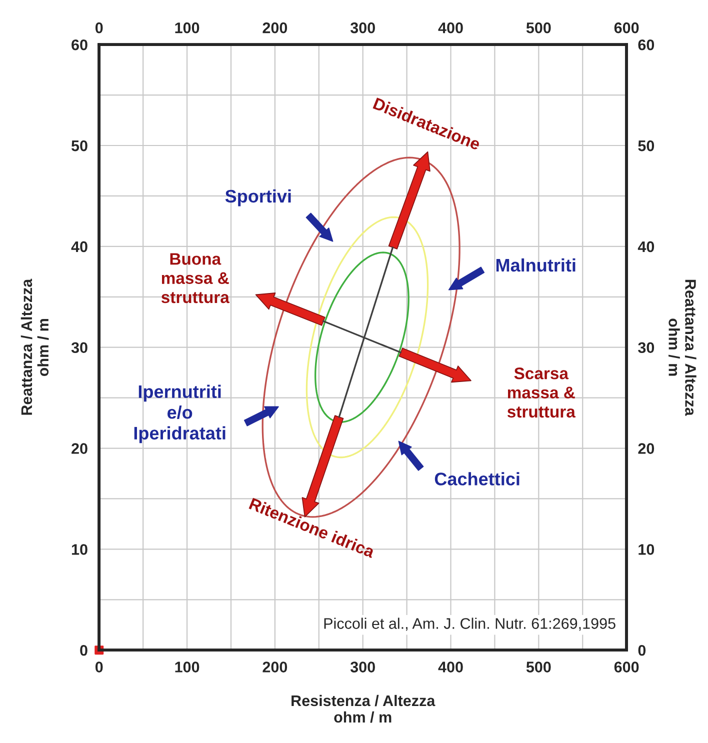  Describe the element at coordinates (536, 265) in the screenshot. I see `annotation: Malnutriti` at that location.